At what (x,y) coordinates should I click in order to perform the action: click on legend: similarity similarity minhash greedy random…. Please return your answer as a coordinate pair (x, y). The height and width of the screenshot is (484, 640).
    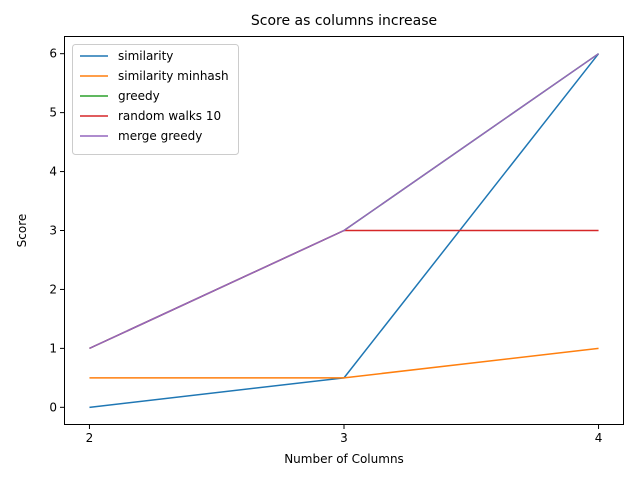
    Looking at the image, I should click on (155, 99).